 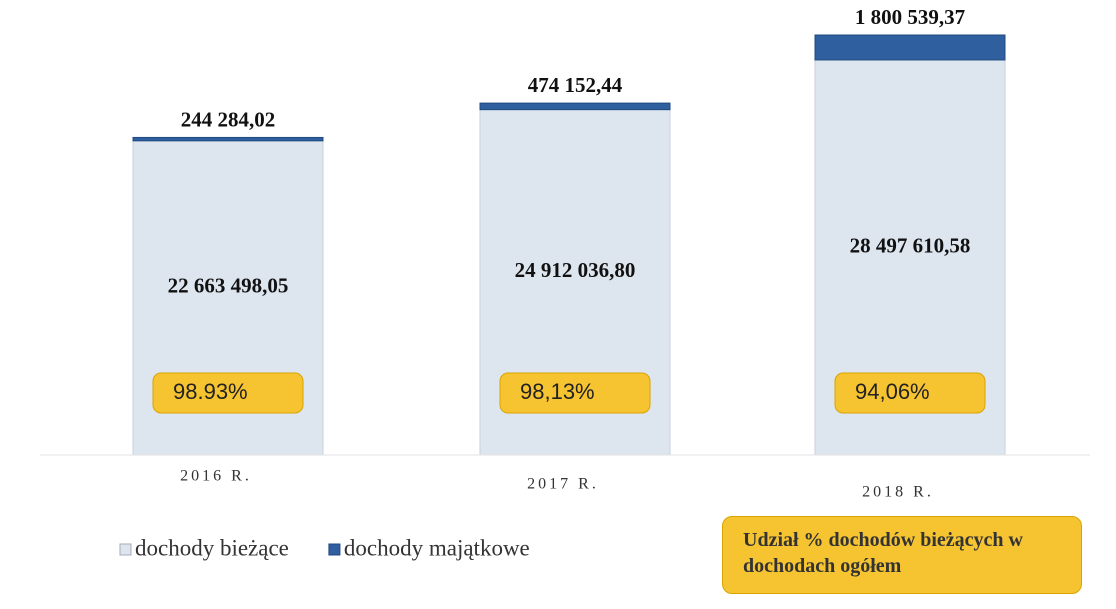 What do you see at coordinates (210, 391) in the screenshot?
I see `share-label: 98.93%` at bounding box center [210, 391].